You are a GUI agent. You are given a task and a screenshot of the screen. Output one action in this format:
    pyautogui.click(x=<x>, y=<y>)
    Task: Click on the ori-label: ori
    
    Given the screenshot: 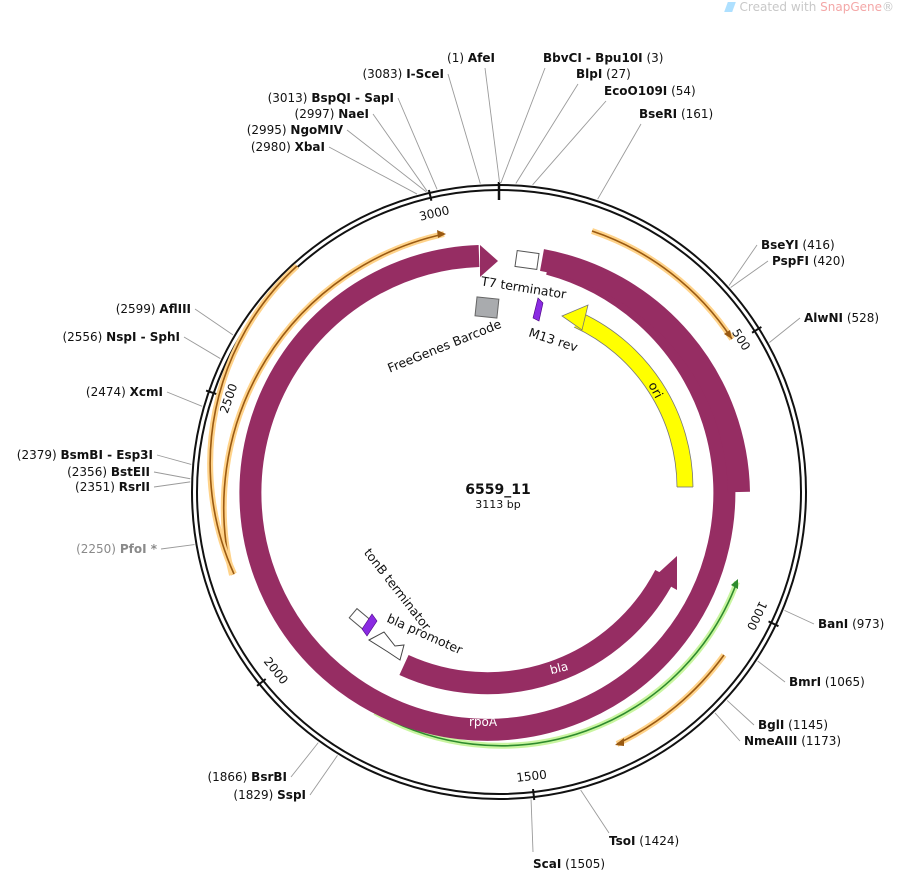 What is the action you would take?
    pyautogui.click(x=656, y=389)
    